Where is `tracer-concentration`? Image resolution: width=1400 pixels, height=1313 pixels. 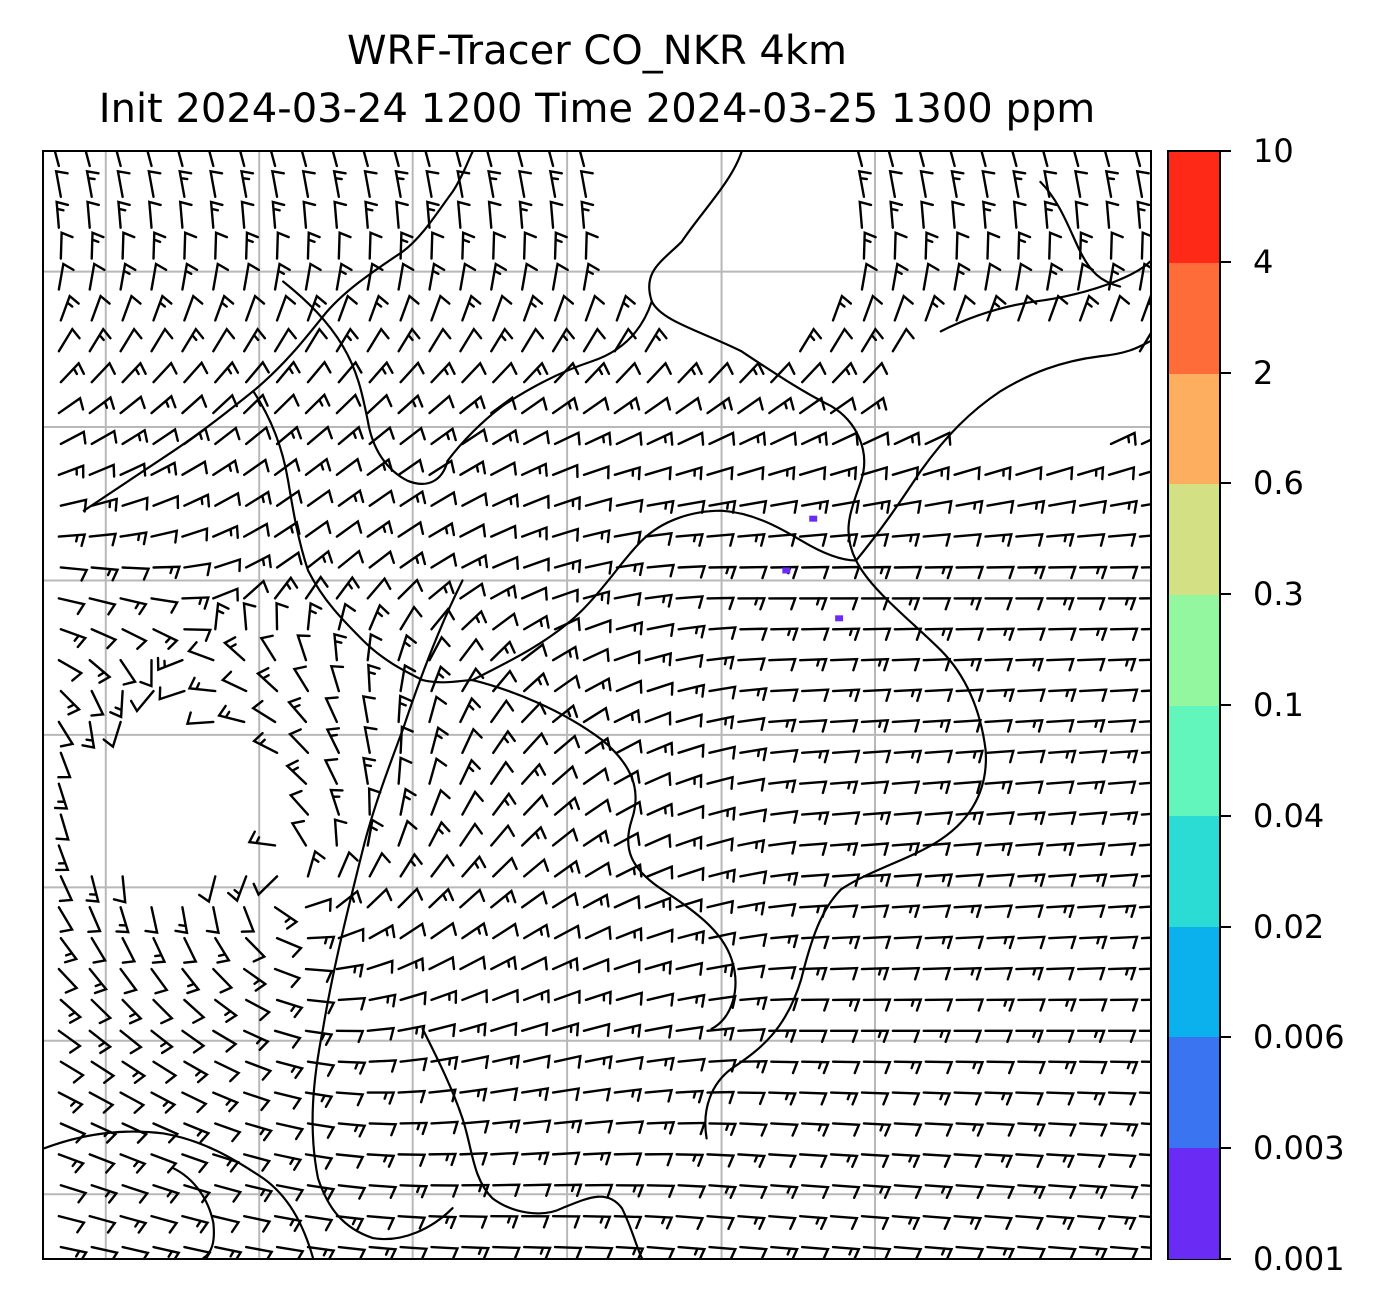
tracer-concentration is located at coordinates (813, 568).